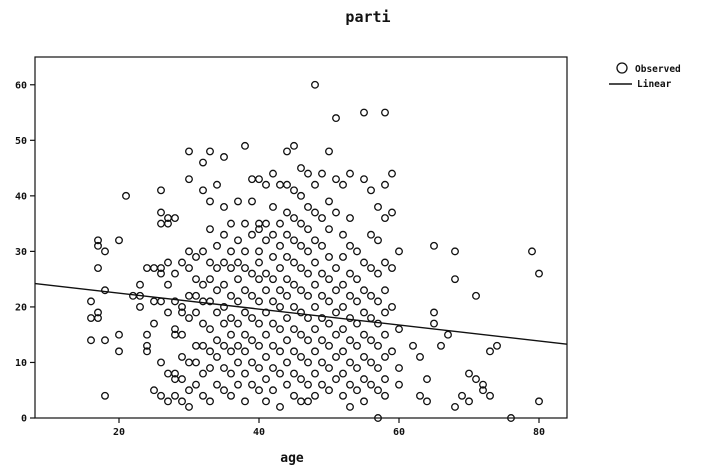  Describe the element at coordinates (21, 85) in the screenshot. I see `y-tick-label: 60` at that location.